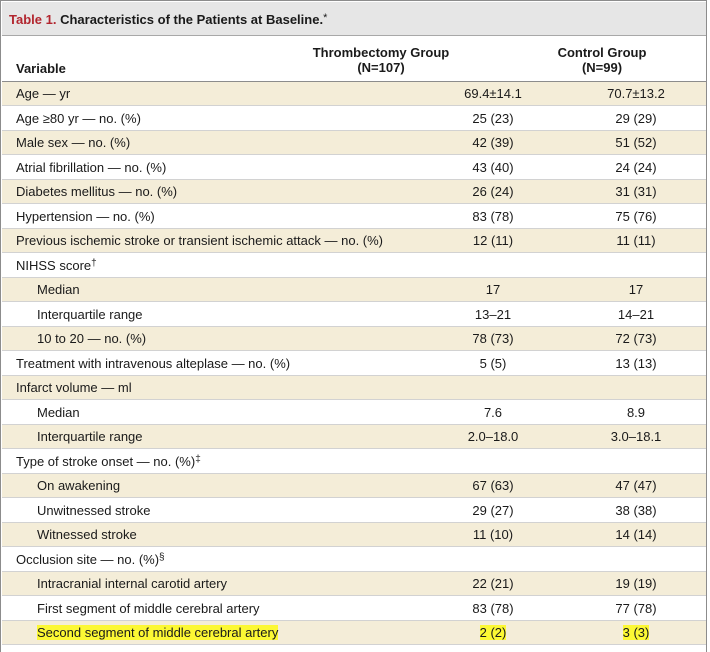 The image size is (710, 652). I want to click on row-label-text: On awakening, so click(79, 485).